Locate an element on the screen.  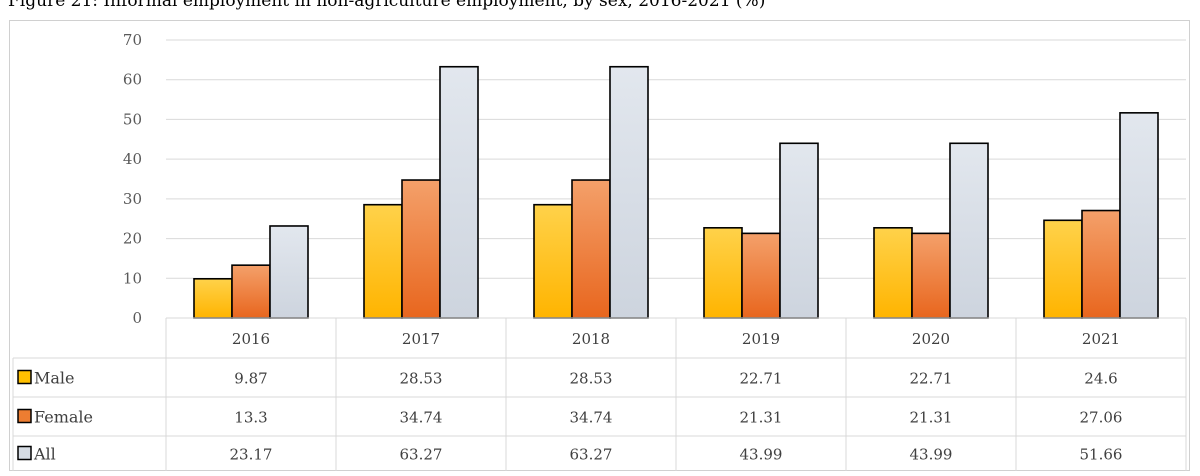
y-tick-label: 60 is located at coordinates (132, 80).